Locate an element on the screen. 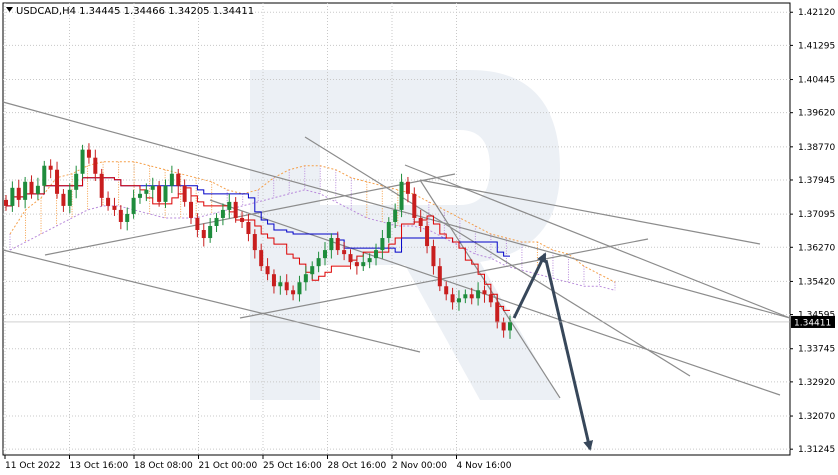 The height and width of the screenshot is (475, 838). y-tick-label: 1.37095 is located at coordinates (816, 215).